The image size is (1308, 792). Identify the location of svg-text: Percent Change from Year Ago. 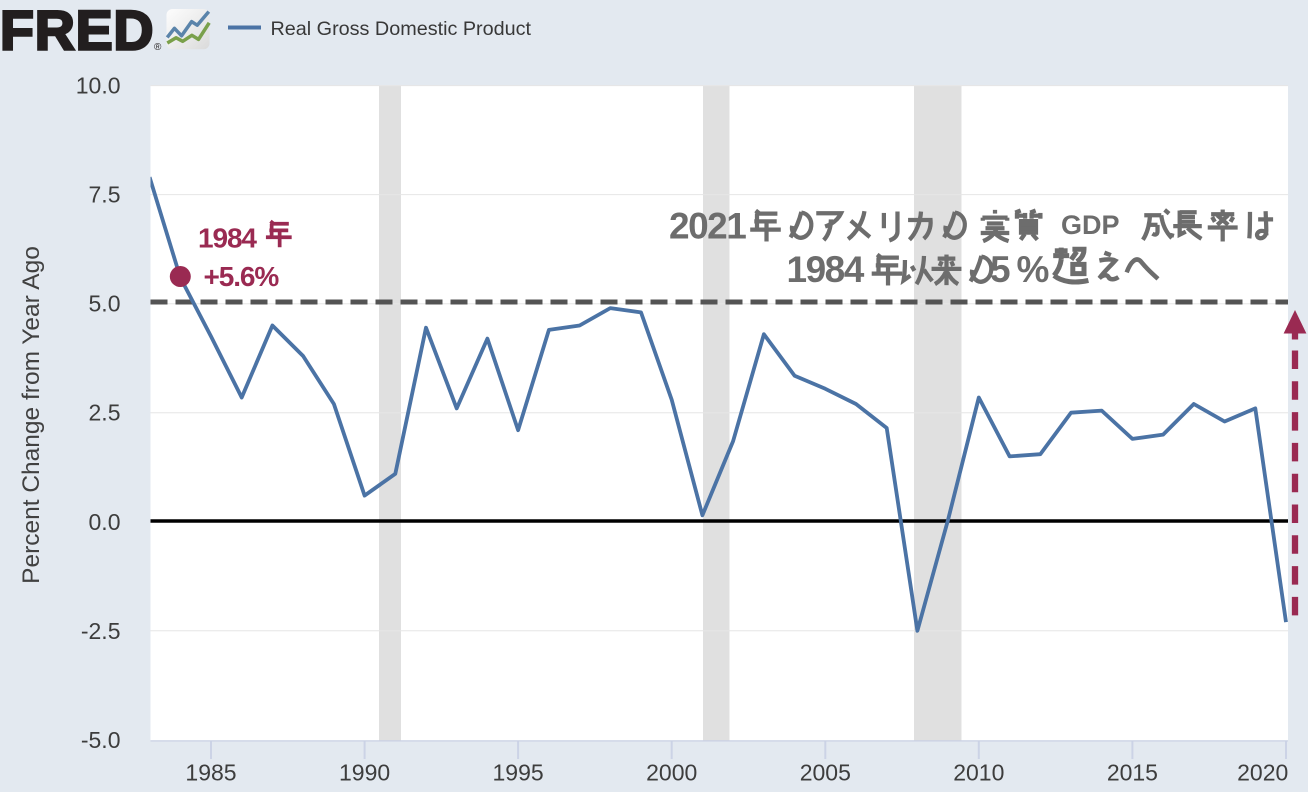
(31, 415).